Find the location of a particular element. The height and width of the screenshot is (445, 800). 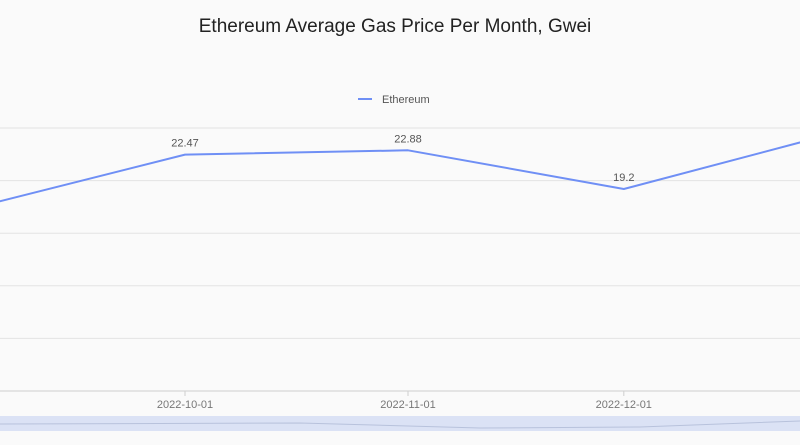

legend: Ethereum is located at coordinates (394, 100).